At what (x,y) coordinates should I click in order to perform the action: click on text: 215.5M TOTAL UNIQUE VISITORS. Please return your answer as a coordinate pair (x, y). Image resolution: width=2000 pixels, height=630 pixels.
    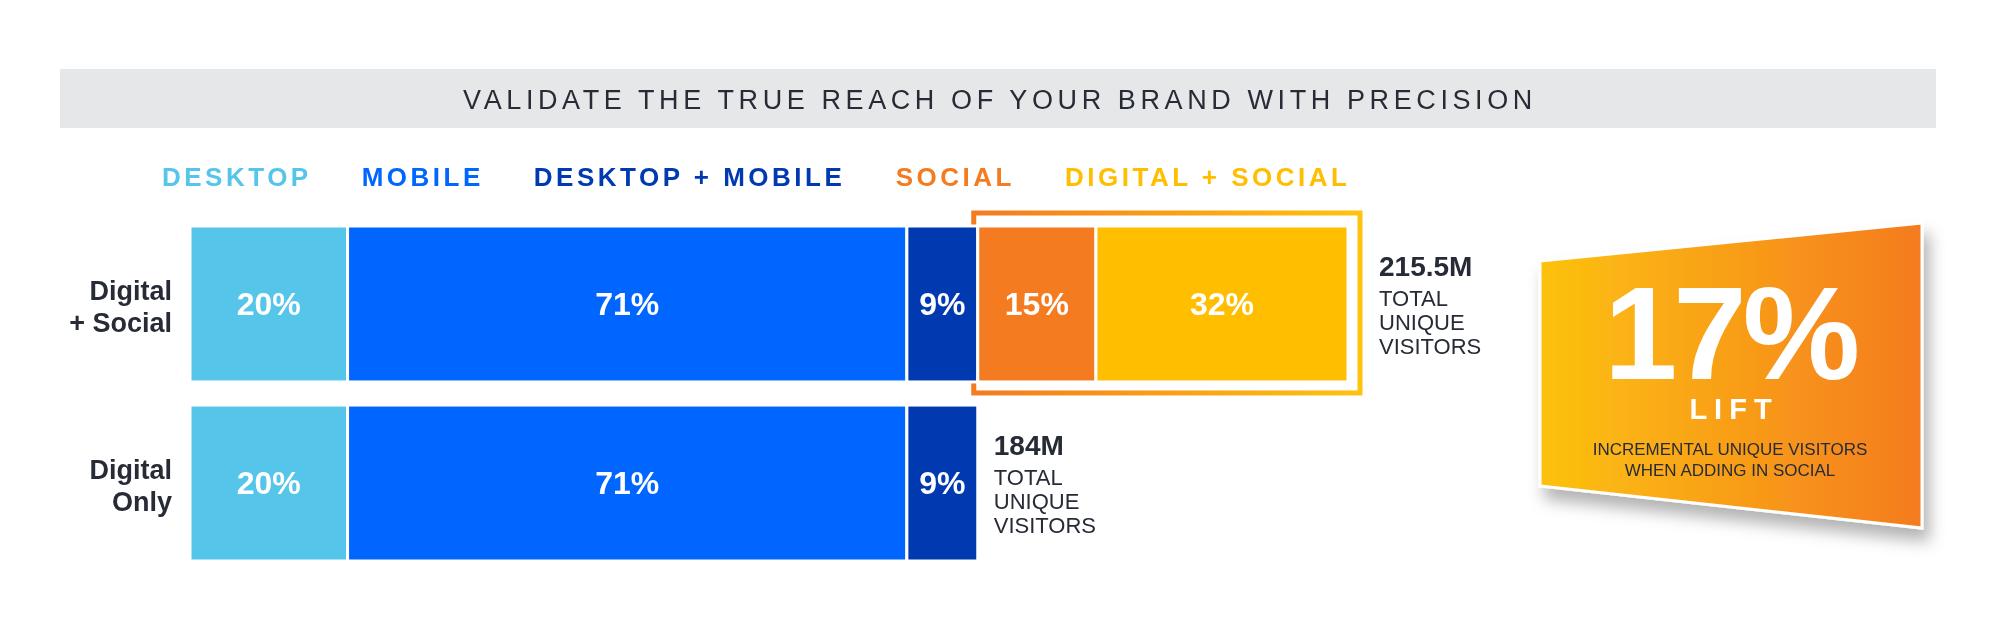
    Looking at the image, I should click on (1430, 305).